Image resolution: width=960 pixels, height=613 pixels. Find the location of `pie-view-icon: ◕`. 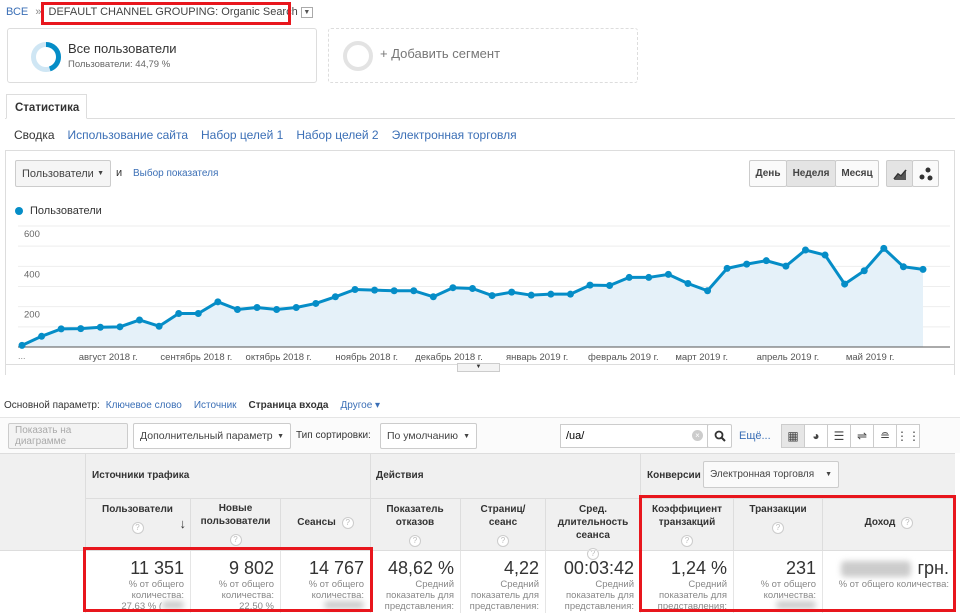

pie-view-icon: ◕ is located at coordinates (816, 436).